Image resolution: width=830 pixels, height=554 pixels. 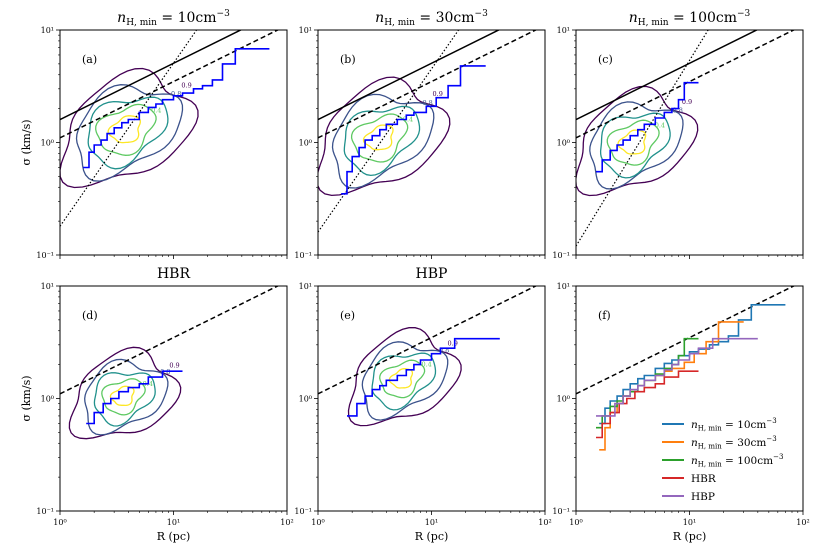 I want to click on reference-line-dashed-e, so click(x=428, y=340).